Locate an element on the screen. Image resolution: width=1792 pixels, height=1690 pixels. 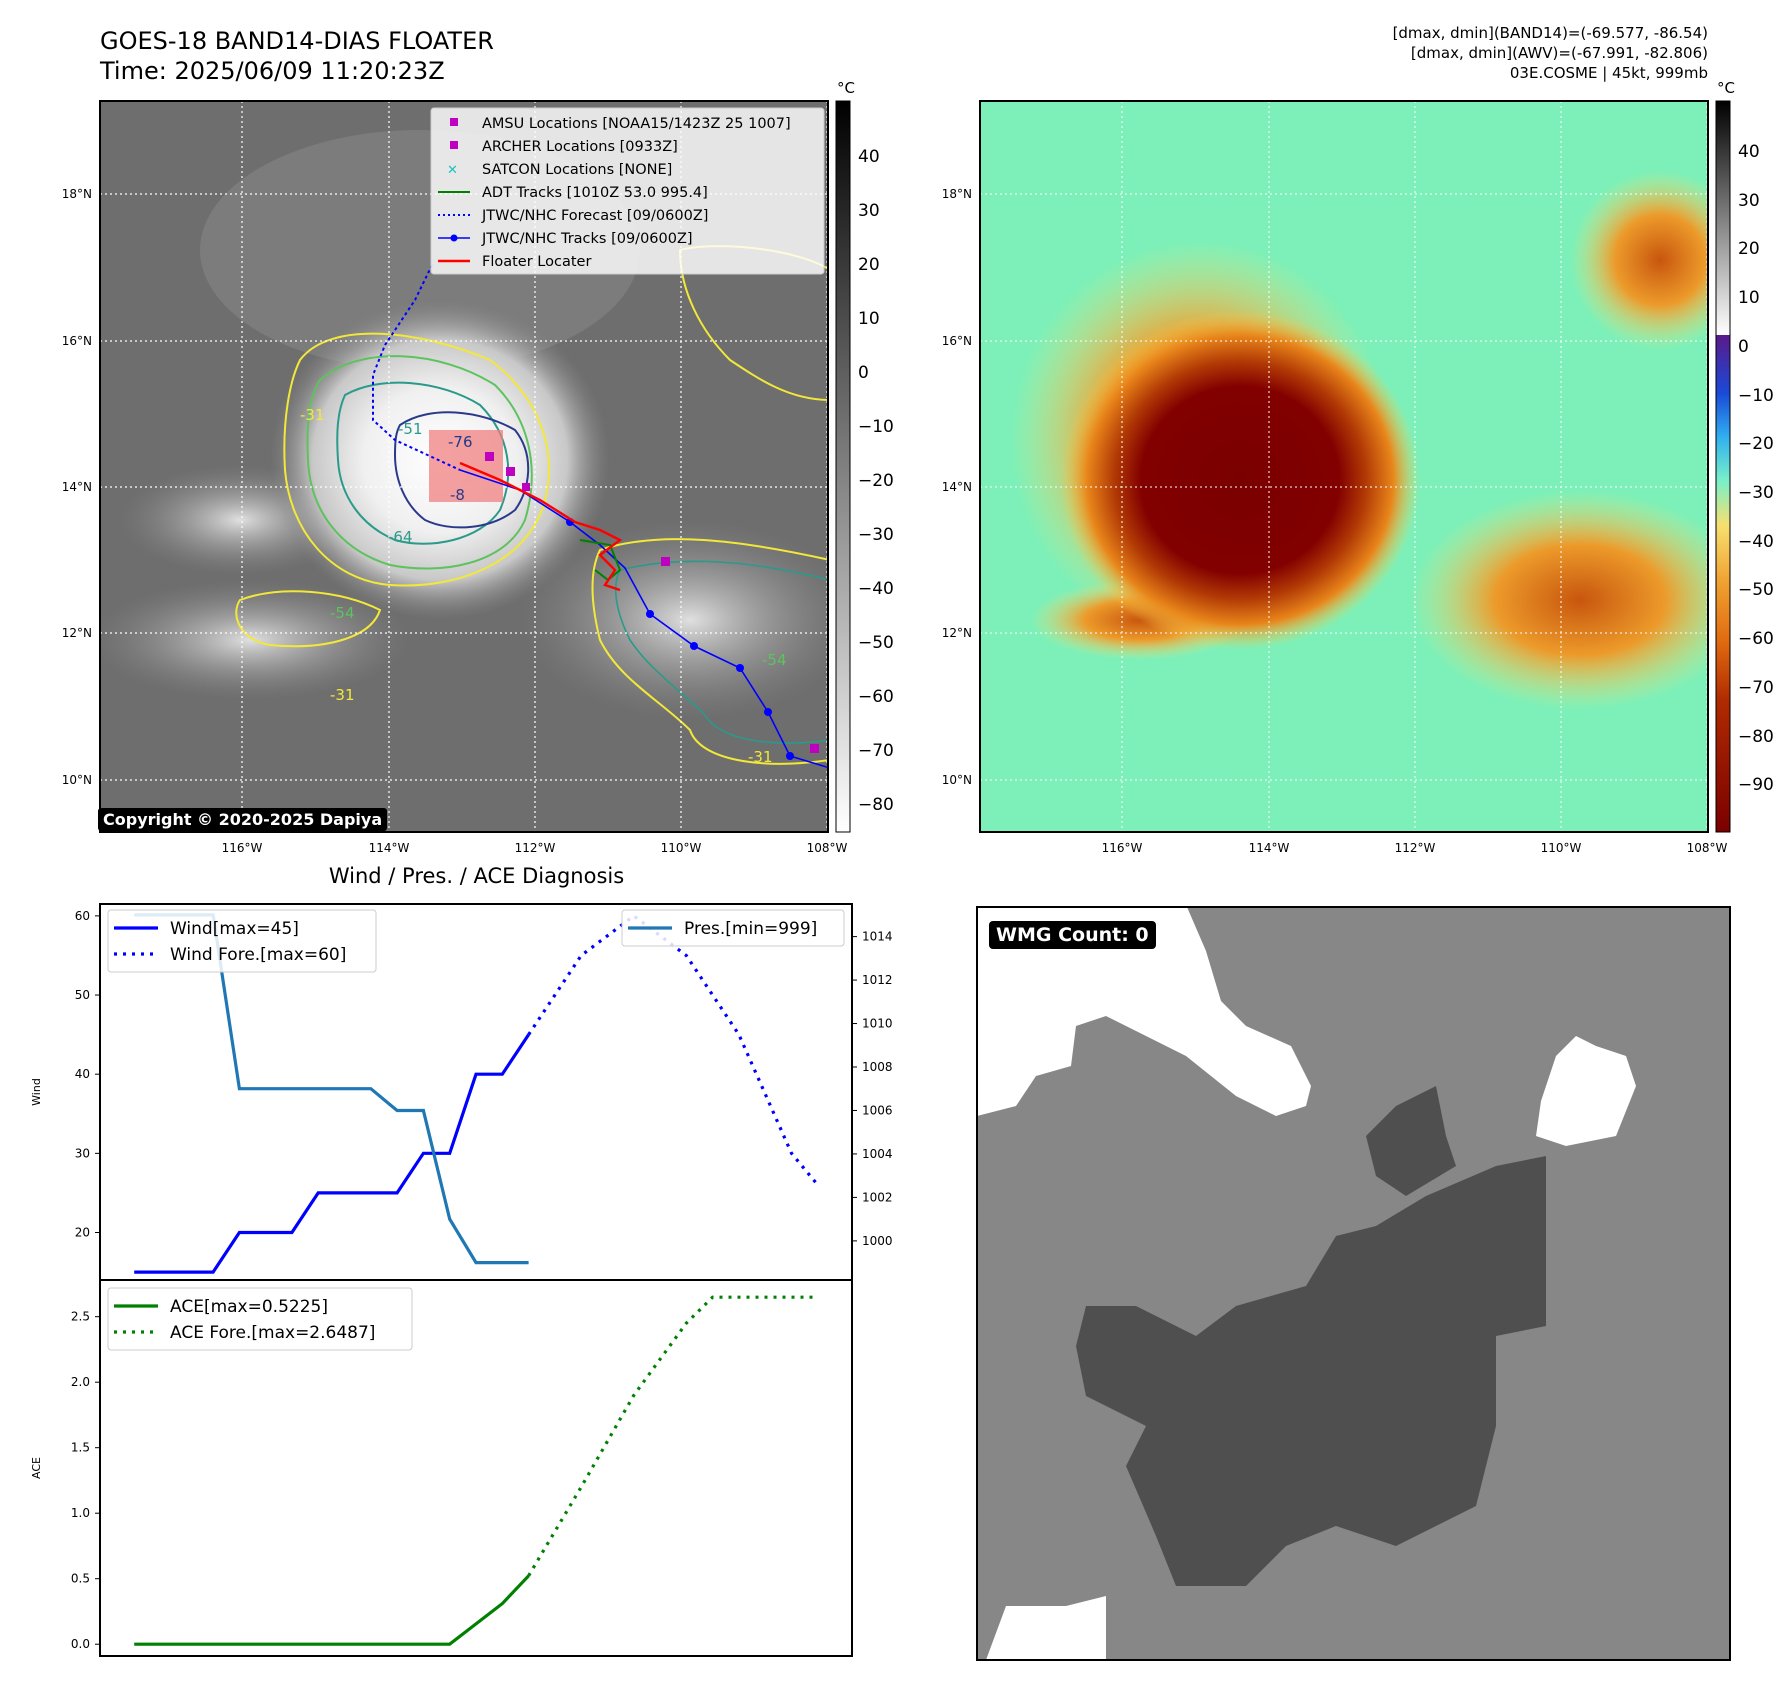
ir-colorbar-tick: −40 is located at coordinates (876, 589).